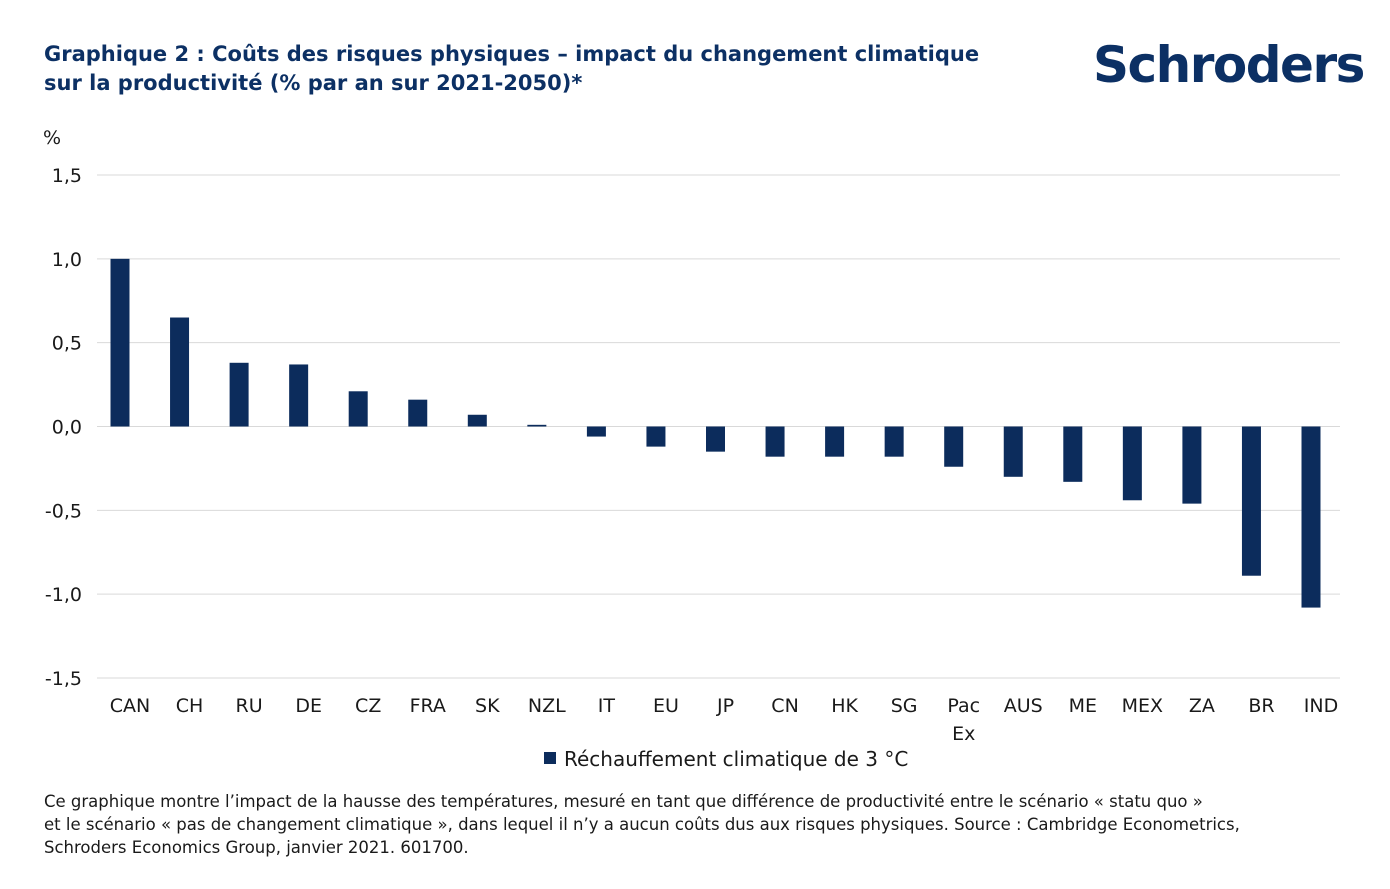  Describe the element at coordinates (308, 706) in the screenshot. I see `x-tick-label: DE` at that location.